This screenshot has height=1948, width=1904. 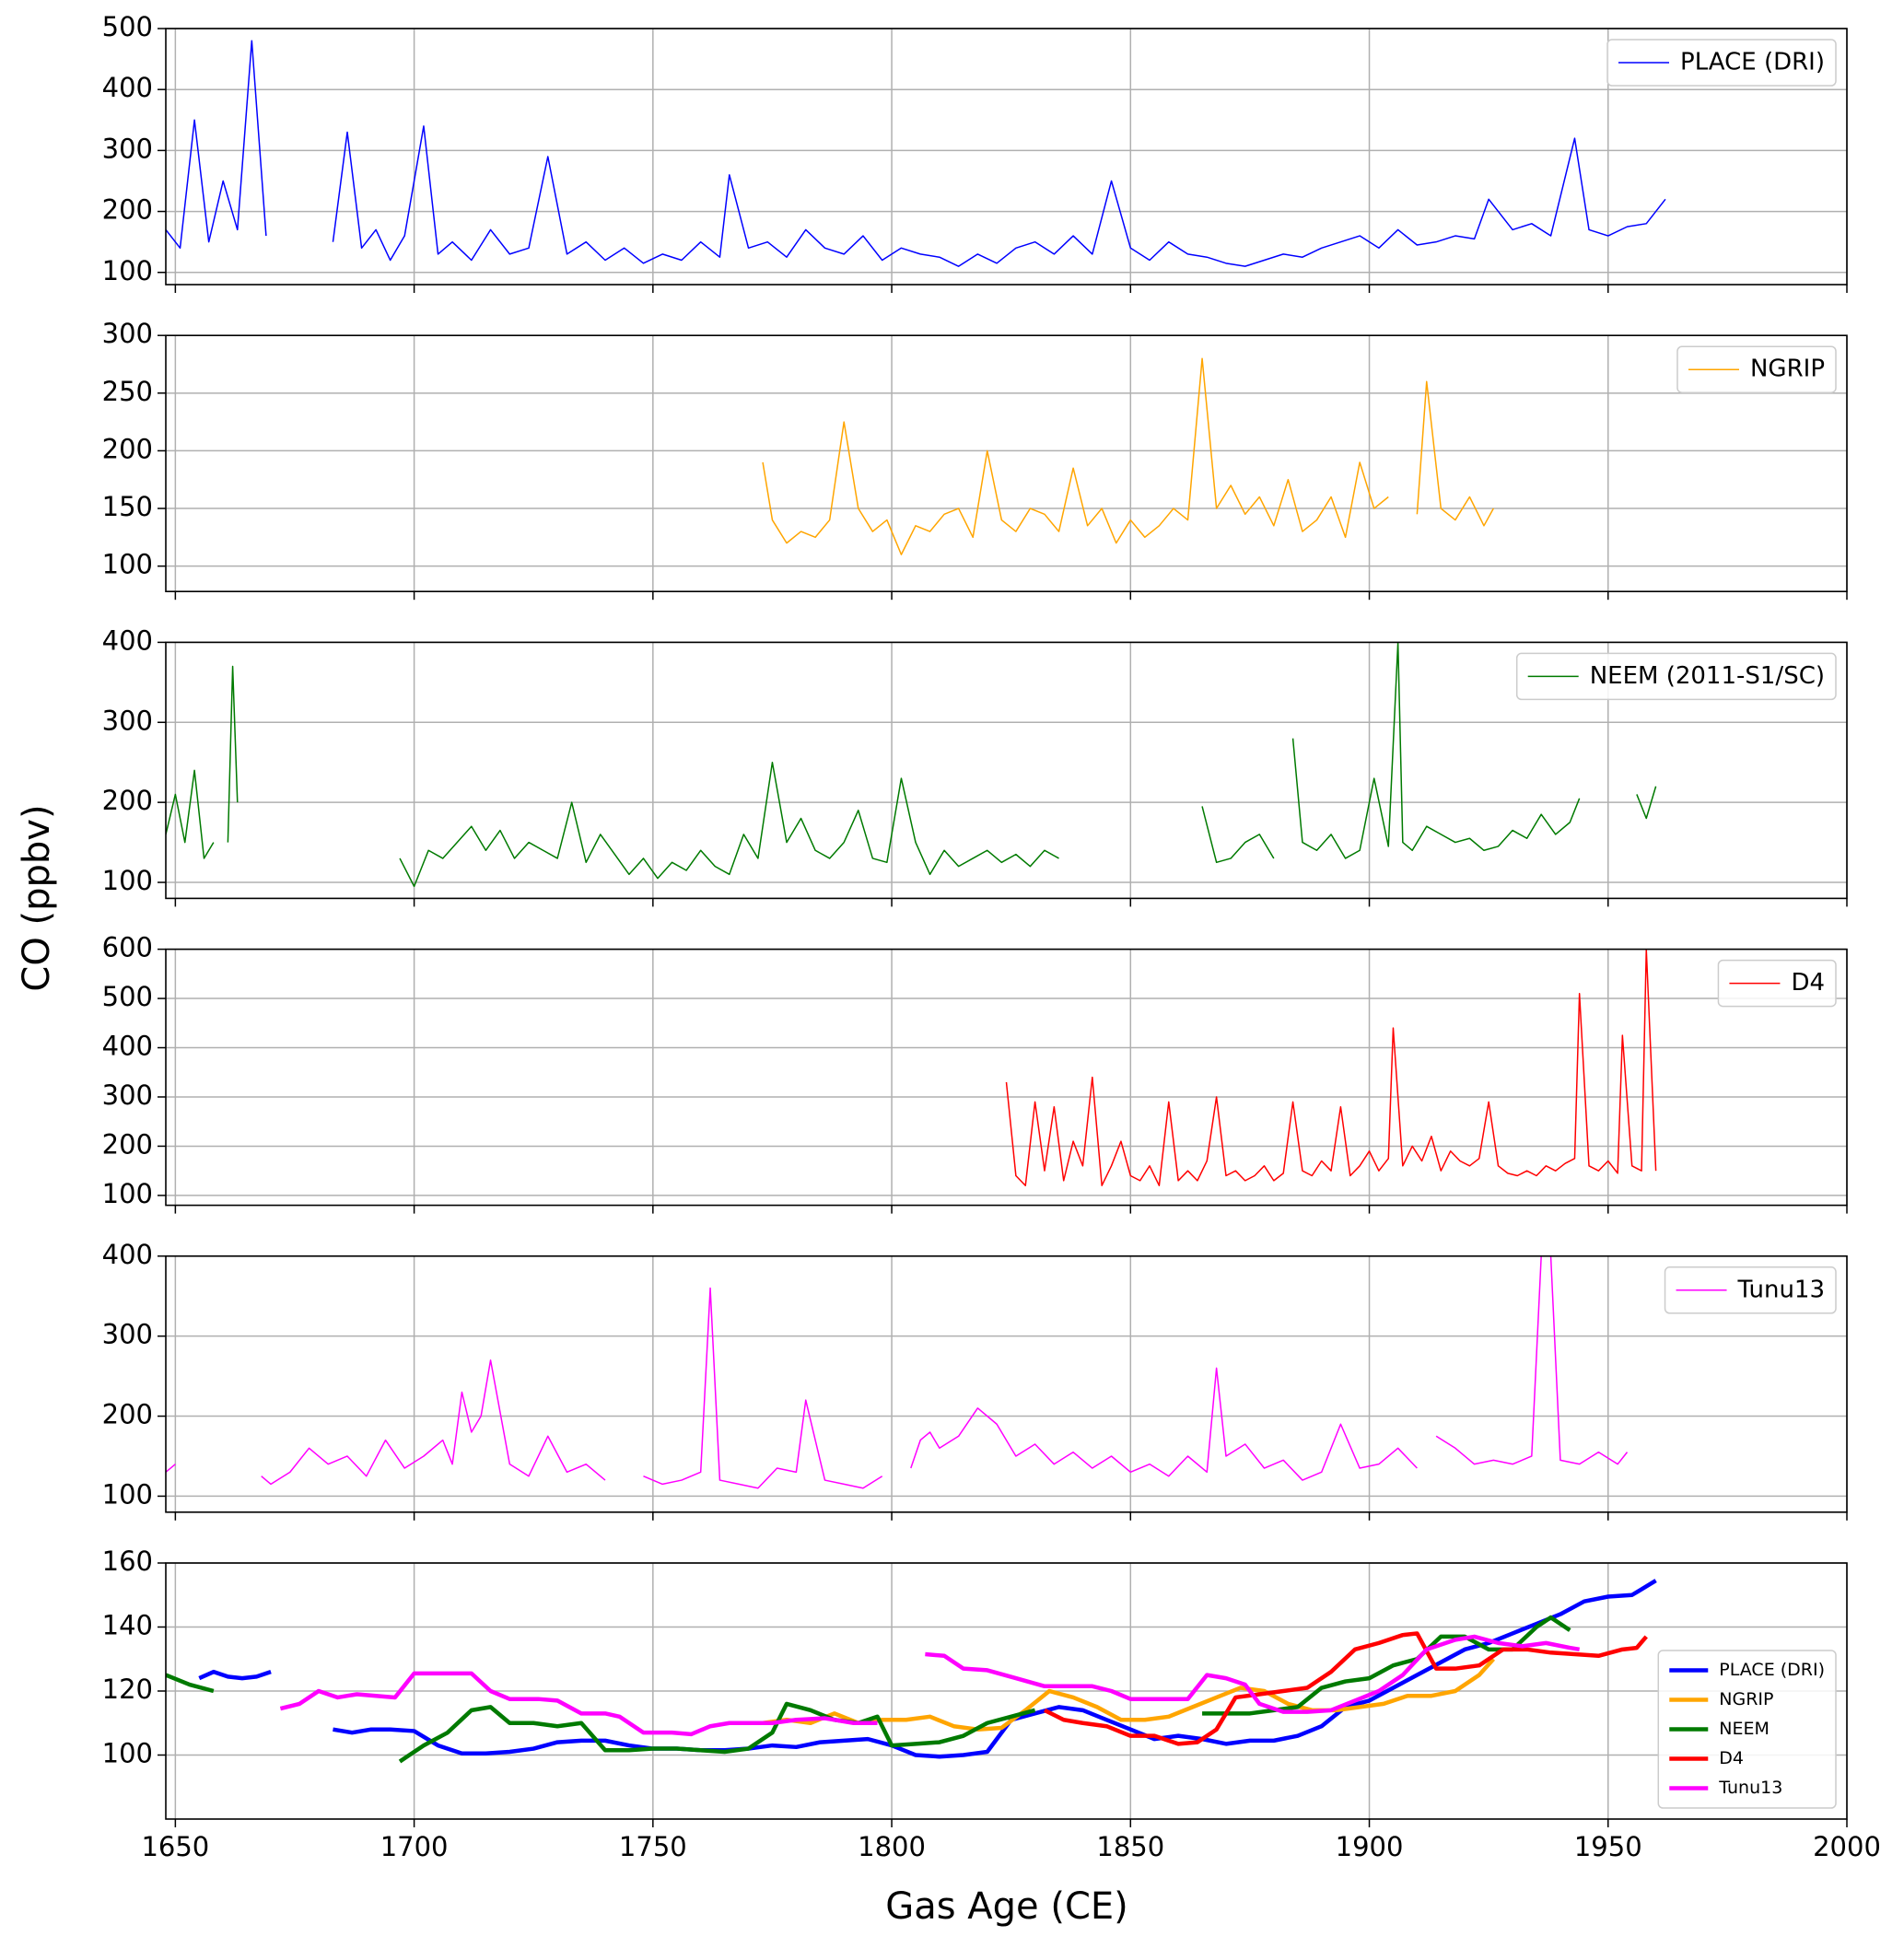 What do you see at coordinates (1847, 1846) in the screenshot?
I see `x-tick-label: 2000` at bounding box center [1847, 1846].